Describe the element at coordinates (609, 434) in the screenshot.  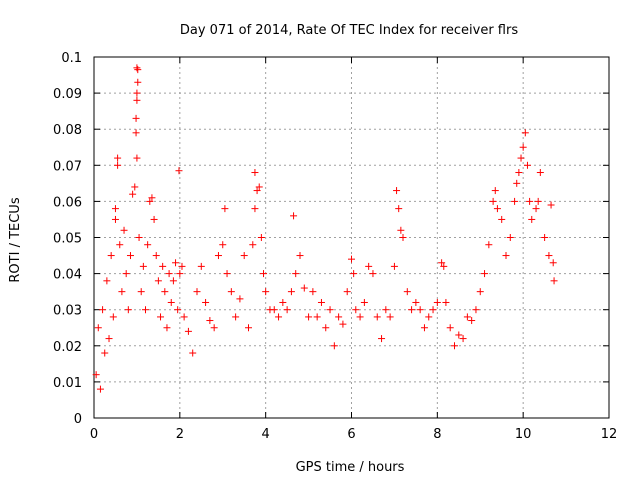
I see `x-tick-label: 12` at that location.